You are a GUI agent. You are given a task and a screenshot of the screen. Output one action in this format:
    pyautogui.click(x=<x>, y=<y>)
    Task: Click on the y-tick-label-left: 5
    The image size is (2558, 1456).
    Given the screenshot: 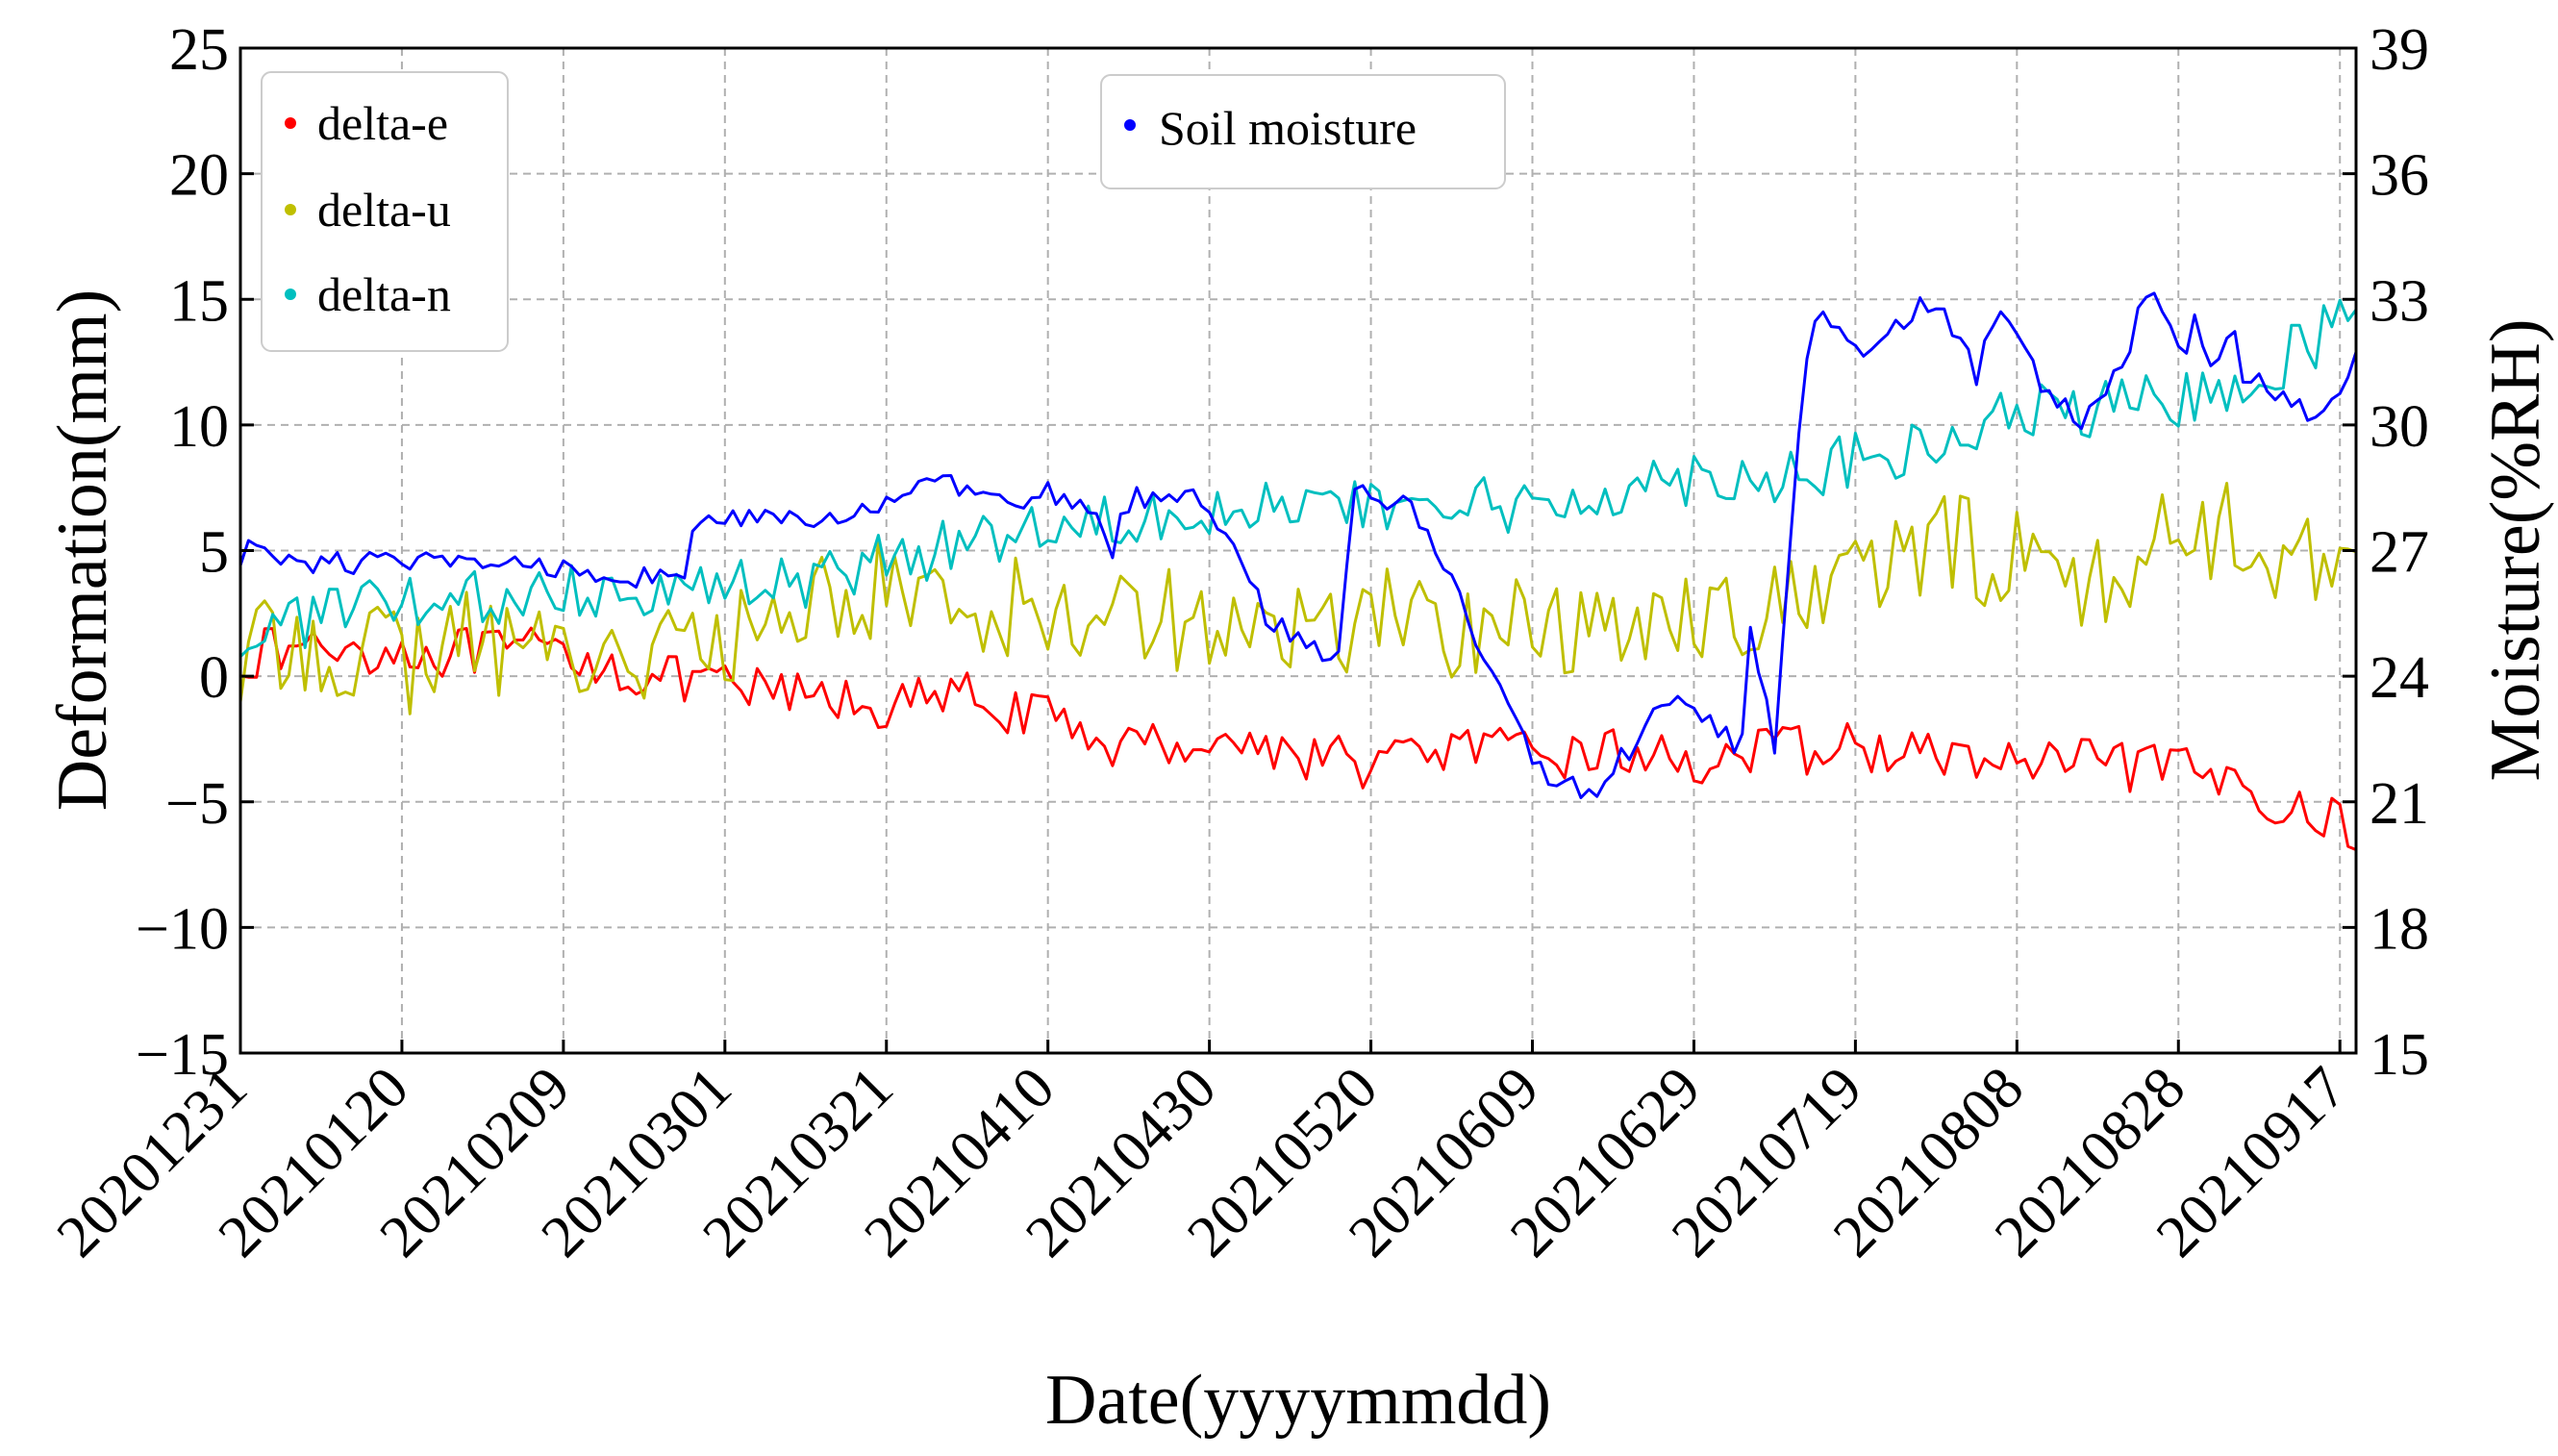 What is the action you would take?
    pyautogui.click(x=214, y=553)
    